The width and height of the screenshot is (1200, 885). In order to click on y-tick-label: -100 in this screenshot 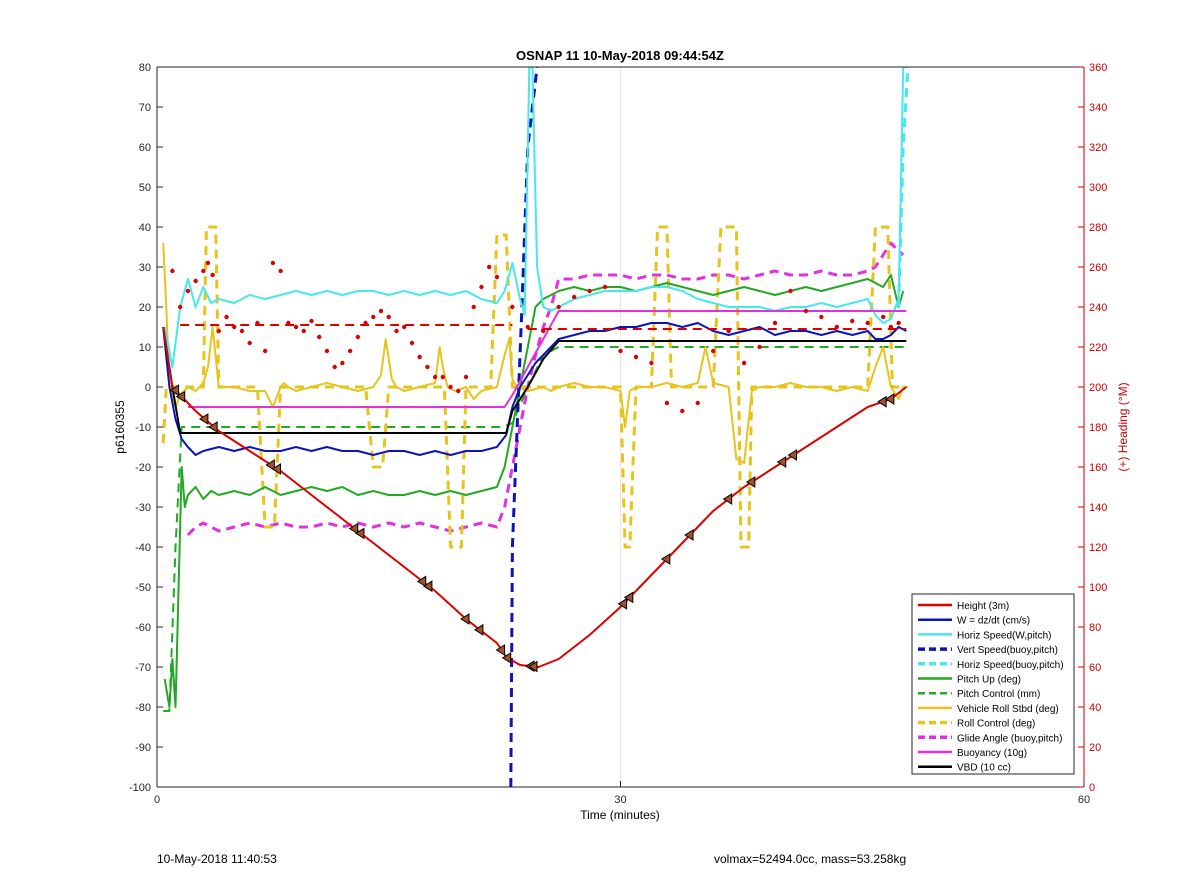, I will do `click(140, 788)`.